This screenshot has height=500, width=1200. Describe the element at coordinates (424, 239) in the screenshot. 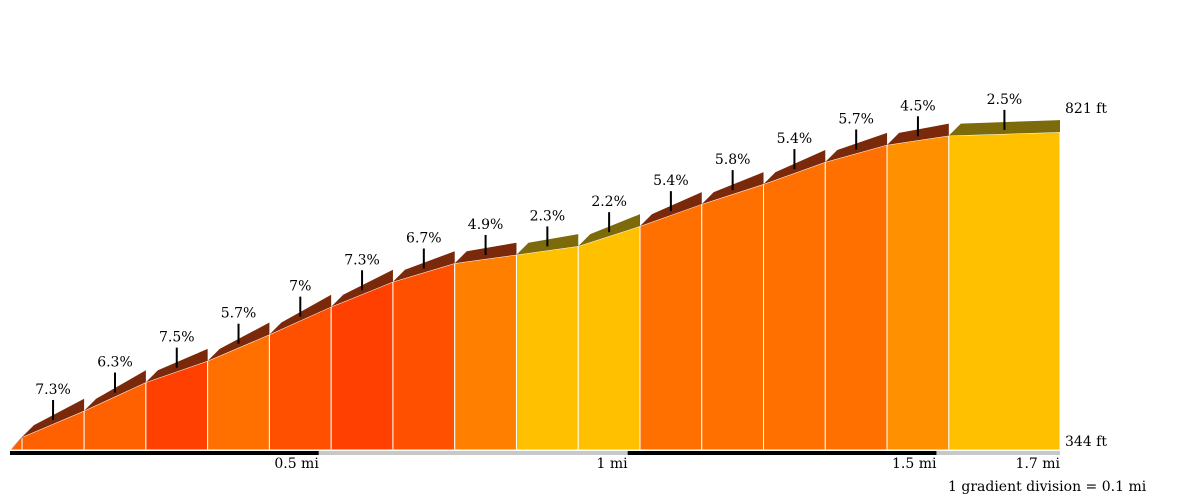

I see `grade-label: 6.7%` at that location.